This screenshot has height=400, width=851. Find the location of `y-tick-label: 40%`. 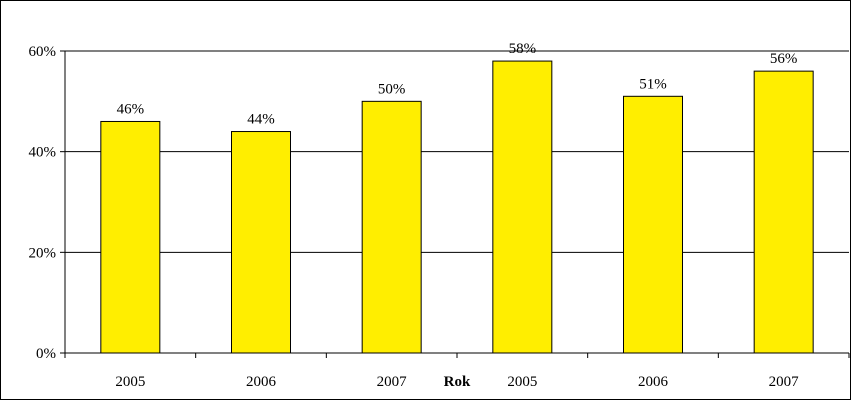

y-tick-label: 40% is located at coordinates (43, 153).